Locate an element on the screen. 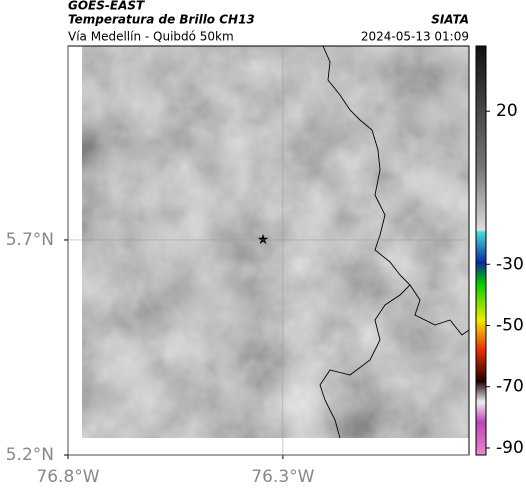 The height and width of the screenshot is (495, 526). source: SIATA is located at coordinates (450, 20).